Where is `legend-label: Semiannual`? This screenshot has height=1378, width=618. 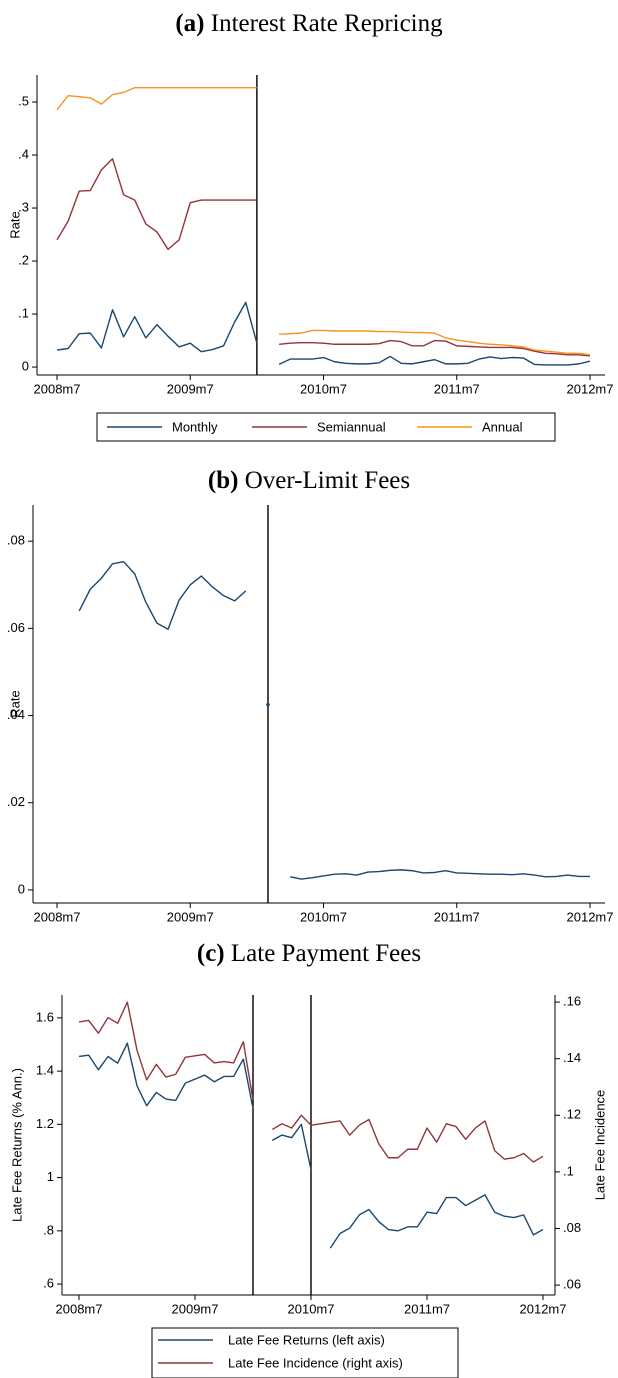 legend-label: Semiannual is located at coordinates (351, 426).